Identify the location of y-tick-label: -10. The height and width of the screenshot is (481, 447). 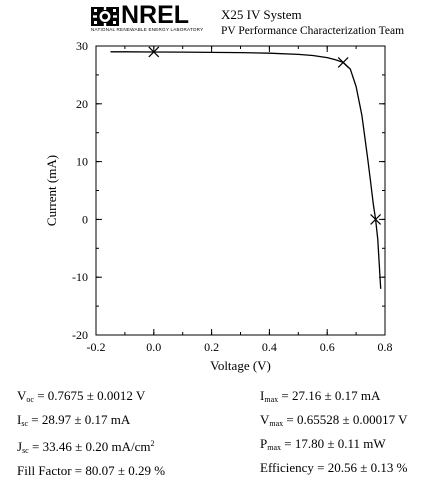
(80, 277).